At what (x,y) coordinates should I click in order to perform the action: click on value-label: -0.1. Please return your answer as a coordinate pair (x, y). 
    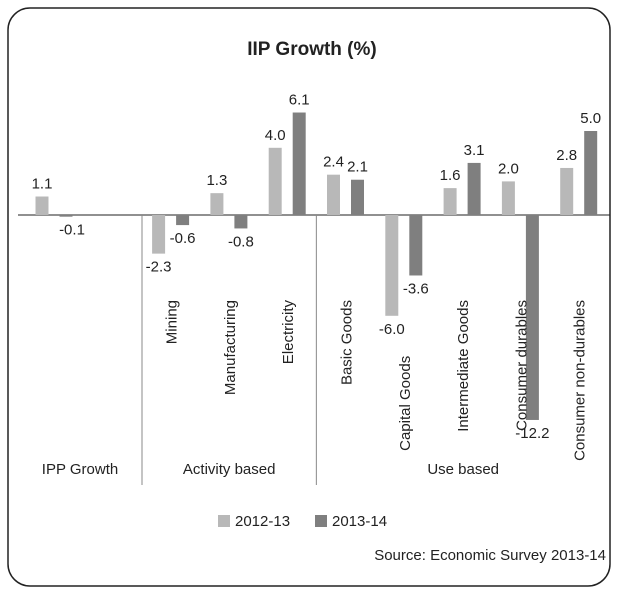
    Looking at the image, I should click on (72, 230).